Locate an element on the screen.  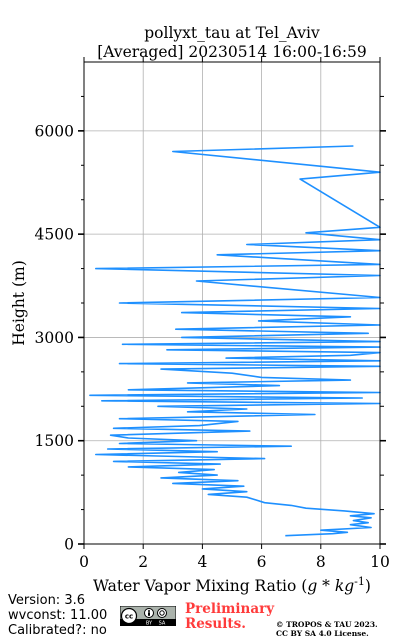
x-tick-label: 4 is located at coordinates (202, 562).